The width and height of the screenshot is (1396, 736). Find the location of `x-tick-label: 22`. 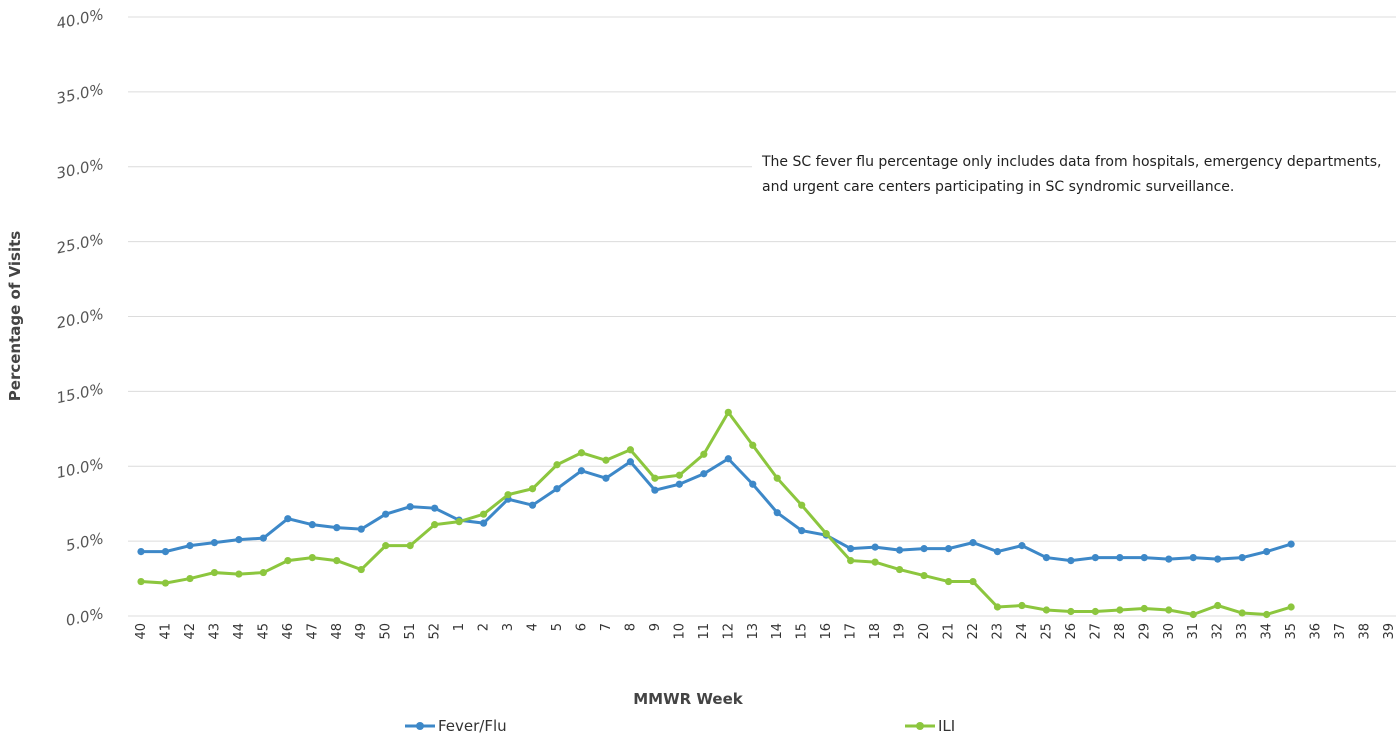

x-tick-label: 22 is located at coordinates (973, 631).